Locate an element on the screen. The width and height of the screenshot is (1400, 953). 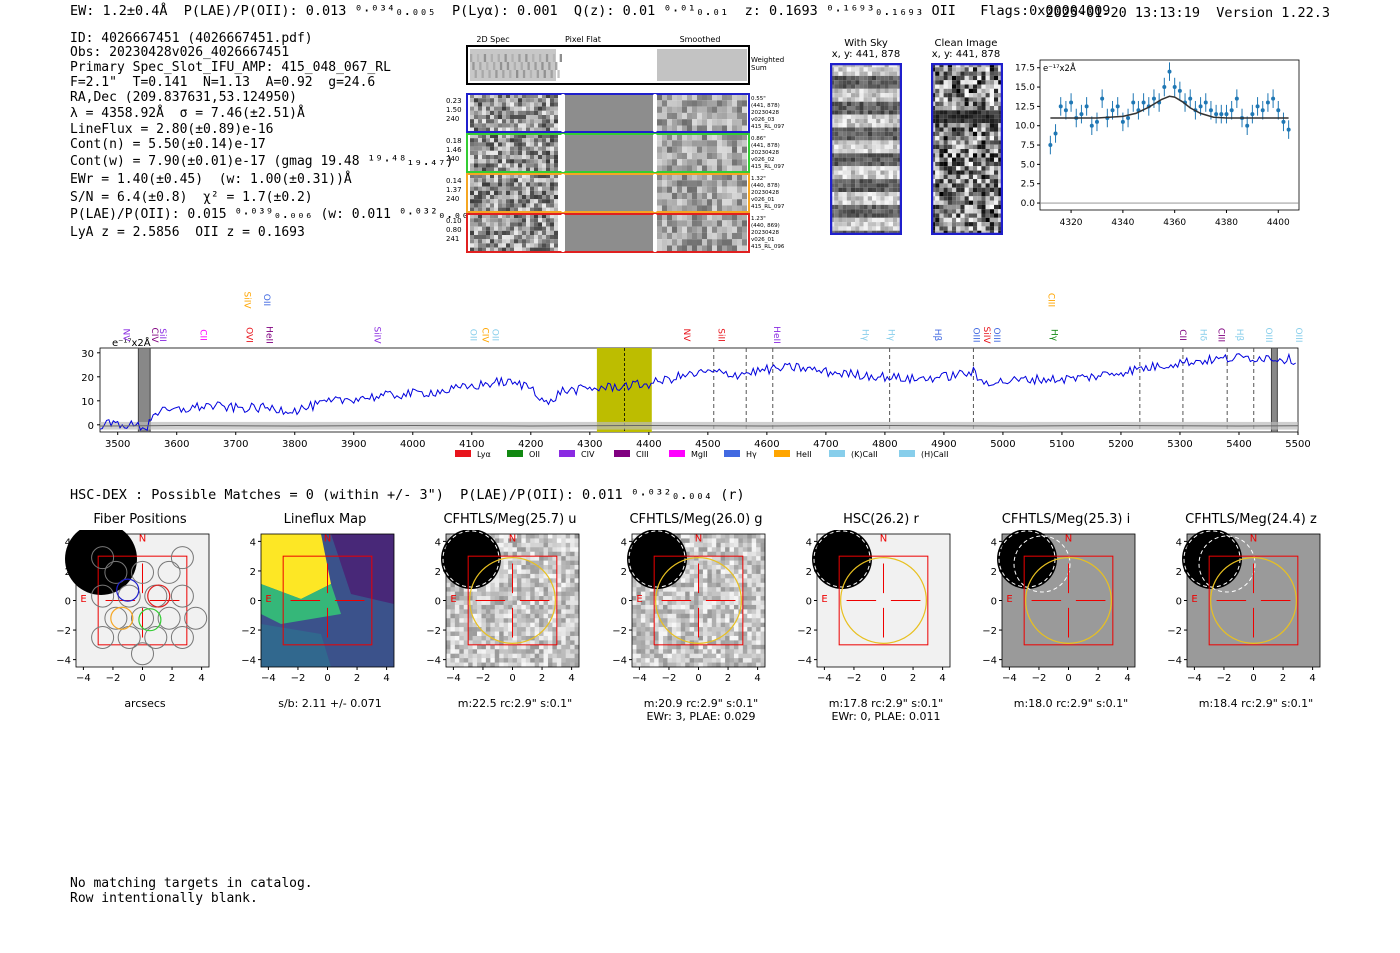
x-tick-label: 0 is located at coordinates (698, 678).